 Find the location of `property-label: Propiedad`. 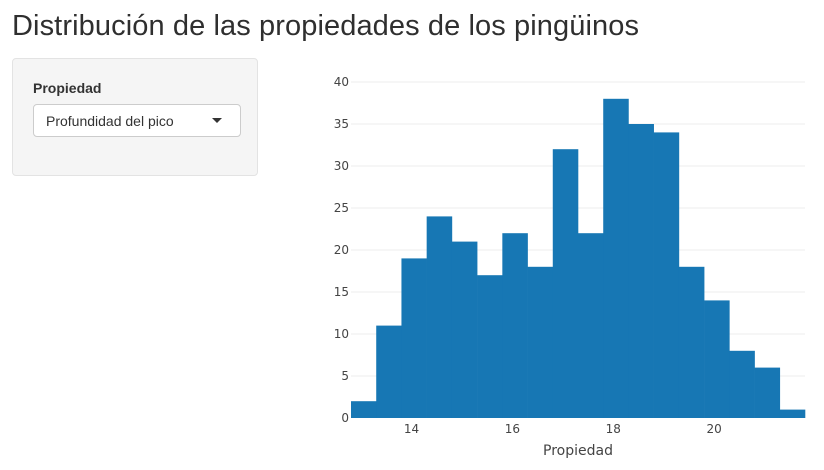

property-label: Propiedad is located at coordinates (67, 88).